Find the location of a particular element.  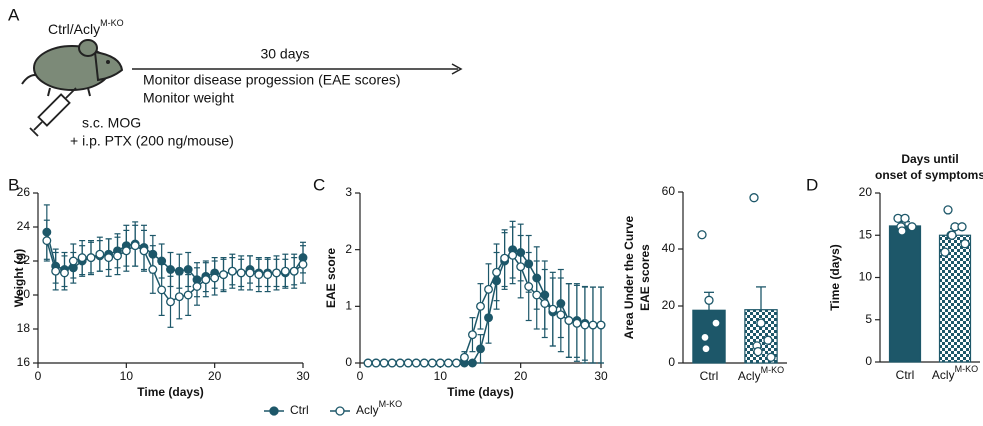

y-tick-label: 10 is located at coordinates (866, 277).